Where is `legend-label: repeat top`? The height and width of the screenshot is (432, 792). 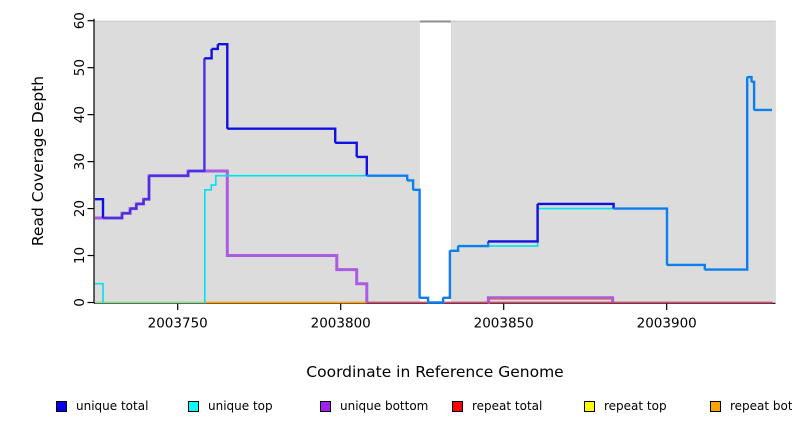
legend-label: repeat top is located at coordinates (635, 406).